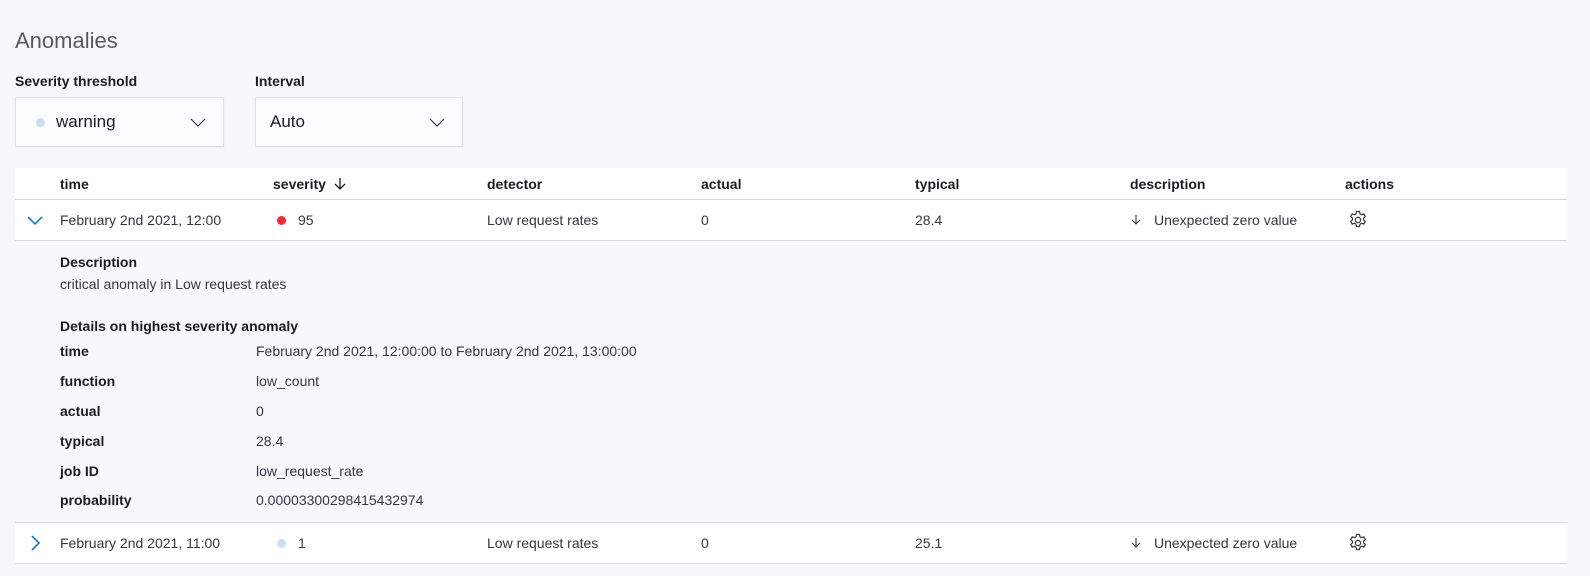  What do you see at coordinates (99, 262) in the screenshot?
I see `description-title: Description` at bounding box center [99, 262].